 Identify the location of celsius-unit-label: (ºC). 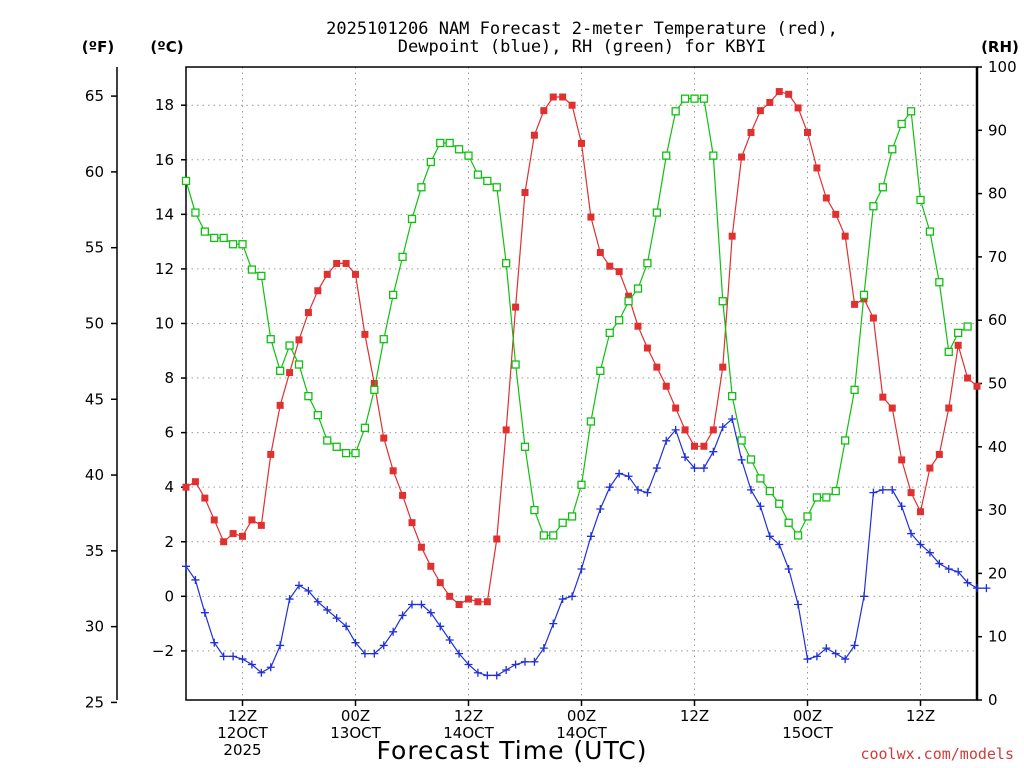
(166, 47).